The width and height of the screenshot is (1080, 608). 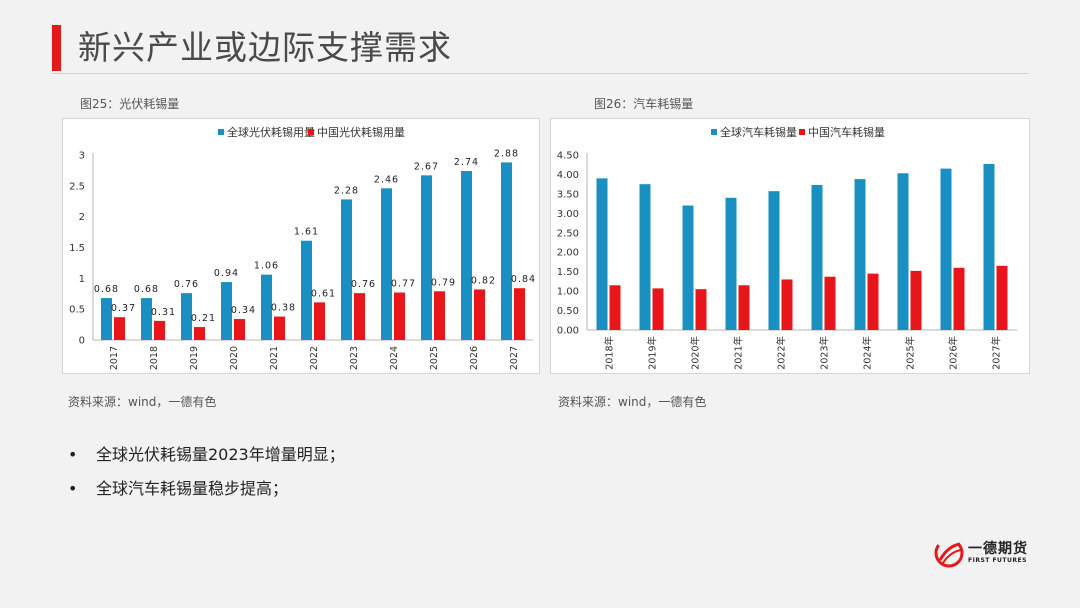 What do you see at coordinates (243, 310) in the screenshot?
I see `data-label: 0.34` at bounding box center [243, 310].